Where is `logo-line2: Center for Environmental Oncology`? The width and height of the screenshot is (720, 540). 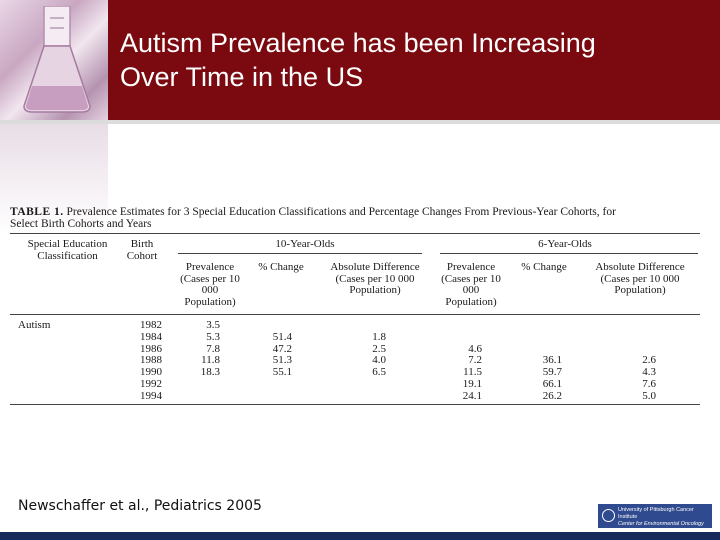
logo-line2: Center for Environmental Oncology is located at coordinates (661, 524).